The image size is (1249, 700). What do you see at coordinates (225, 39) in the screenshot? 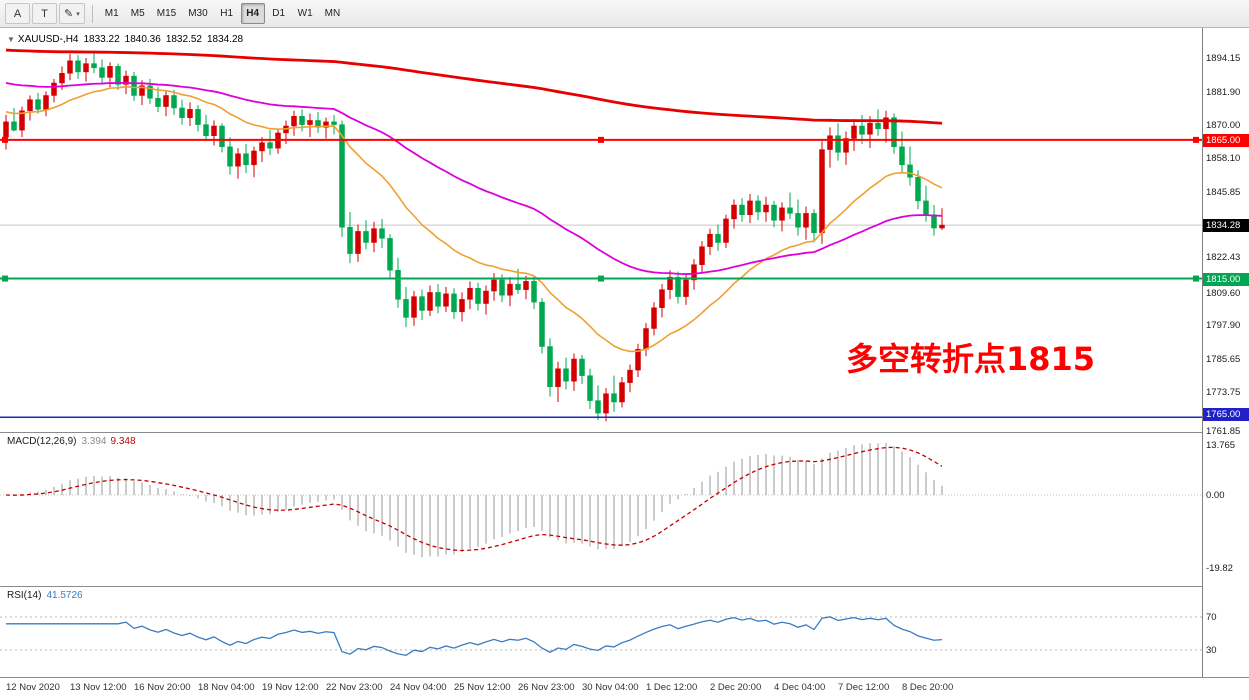
I see `ohlc-close: 1834.28` at bounding box center [225, 39].